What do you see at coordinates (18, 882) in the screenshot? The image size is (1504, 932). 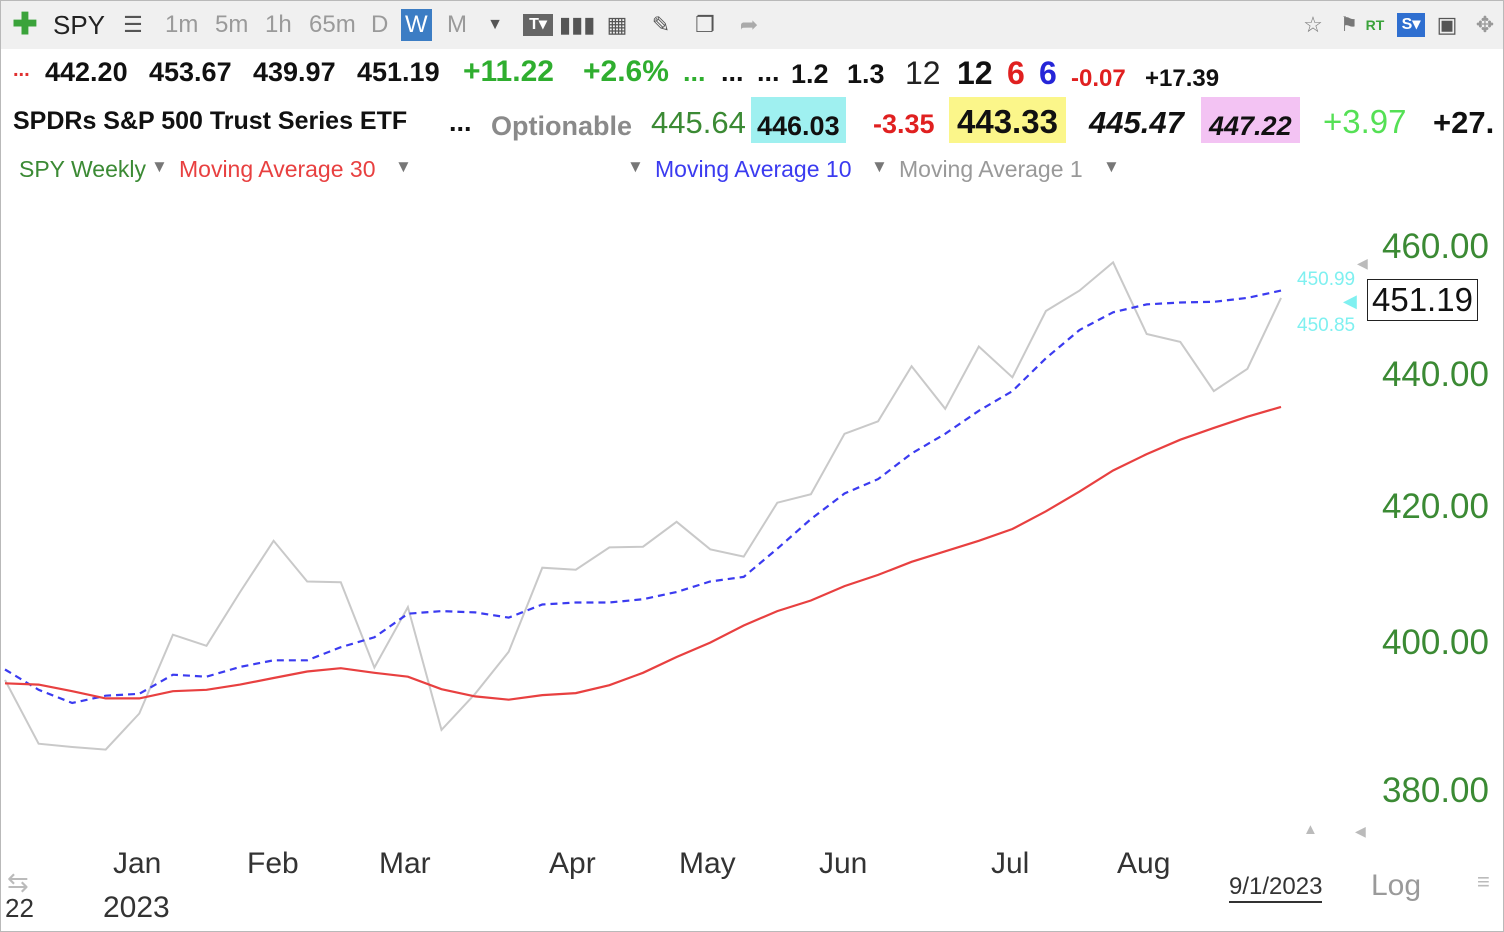 I see `scroll-arrows-icon: ⇆` at bounding box center [18, 882].